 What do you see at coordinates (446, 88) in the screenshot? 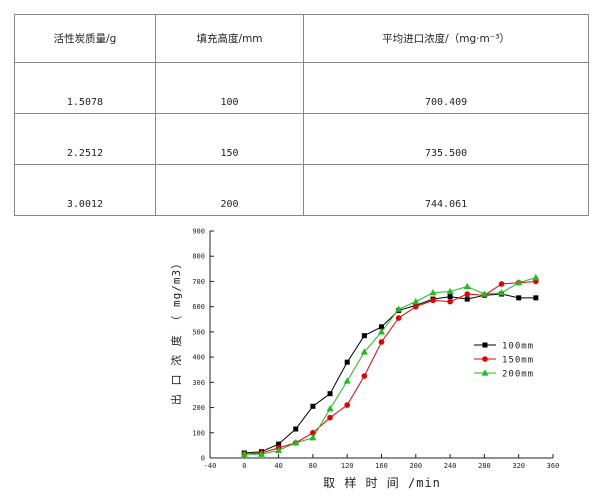
I see `table-cell: 700.409` at bounding box center [446, 88].